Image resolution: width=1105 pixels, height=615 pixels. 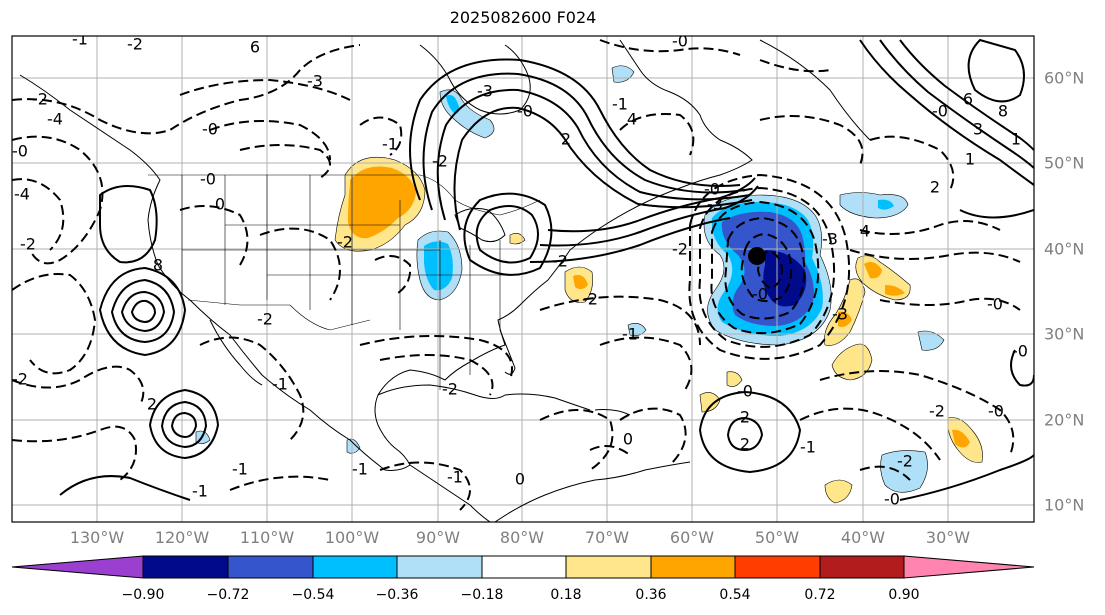 I want to click on cuba, so click(x=547, y=402).